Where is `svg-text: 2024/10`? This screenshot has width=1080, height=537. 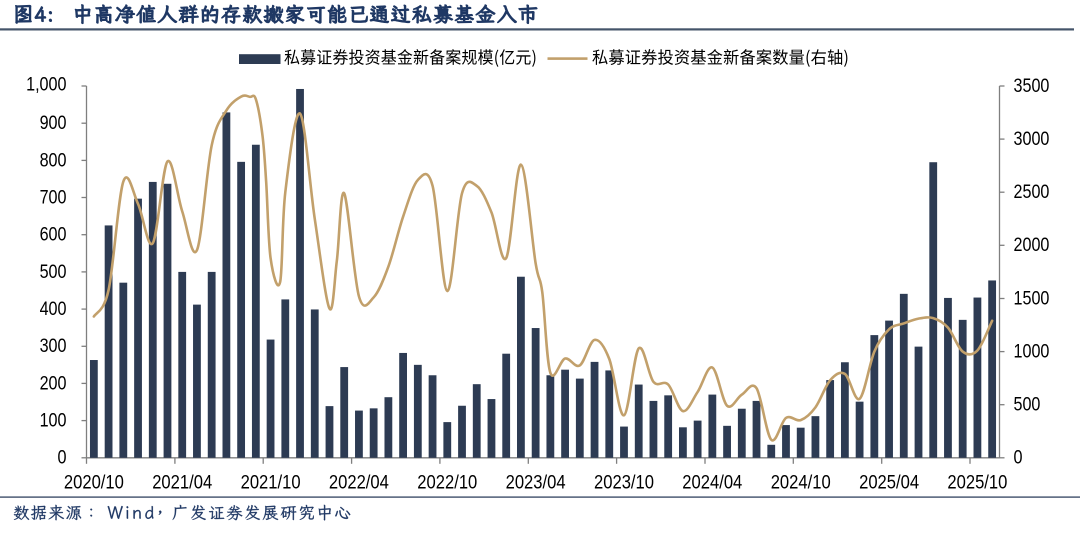 svg-text: 2024/10 is located at coordinates (801, 482).